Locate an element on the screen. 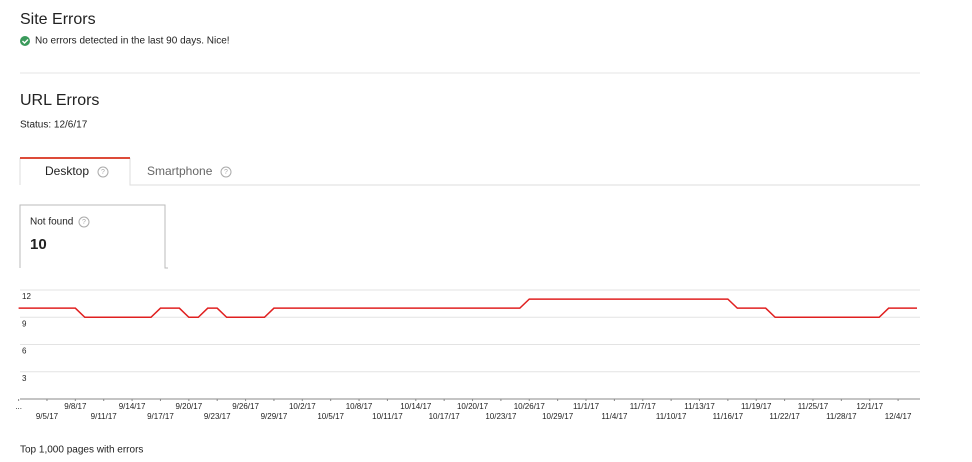  x-tick-label: 9/8/17 is located at coordinates (75, 406).